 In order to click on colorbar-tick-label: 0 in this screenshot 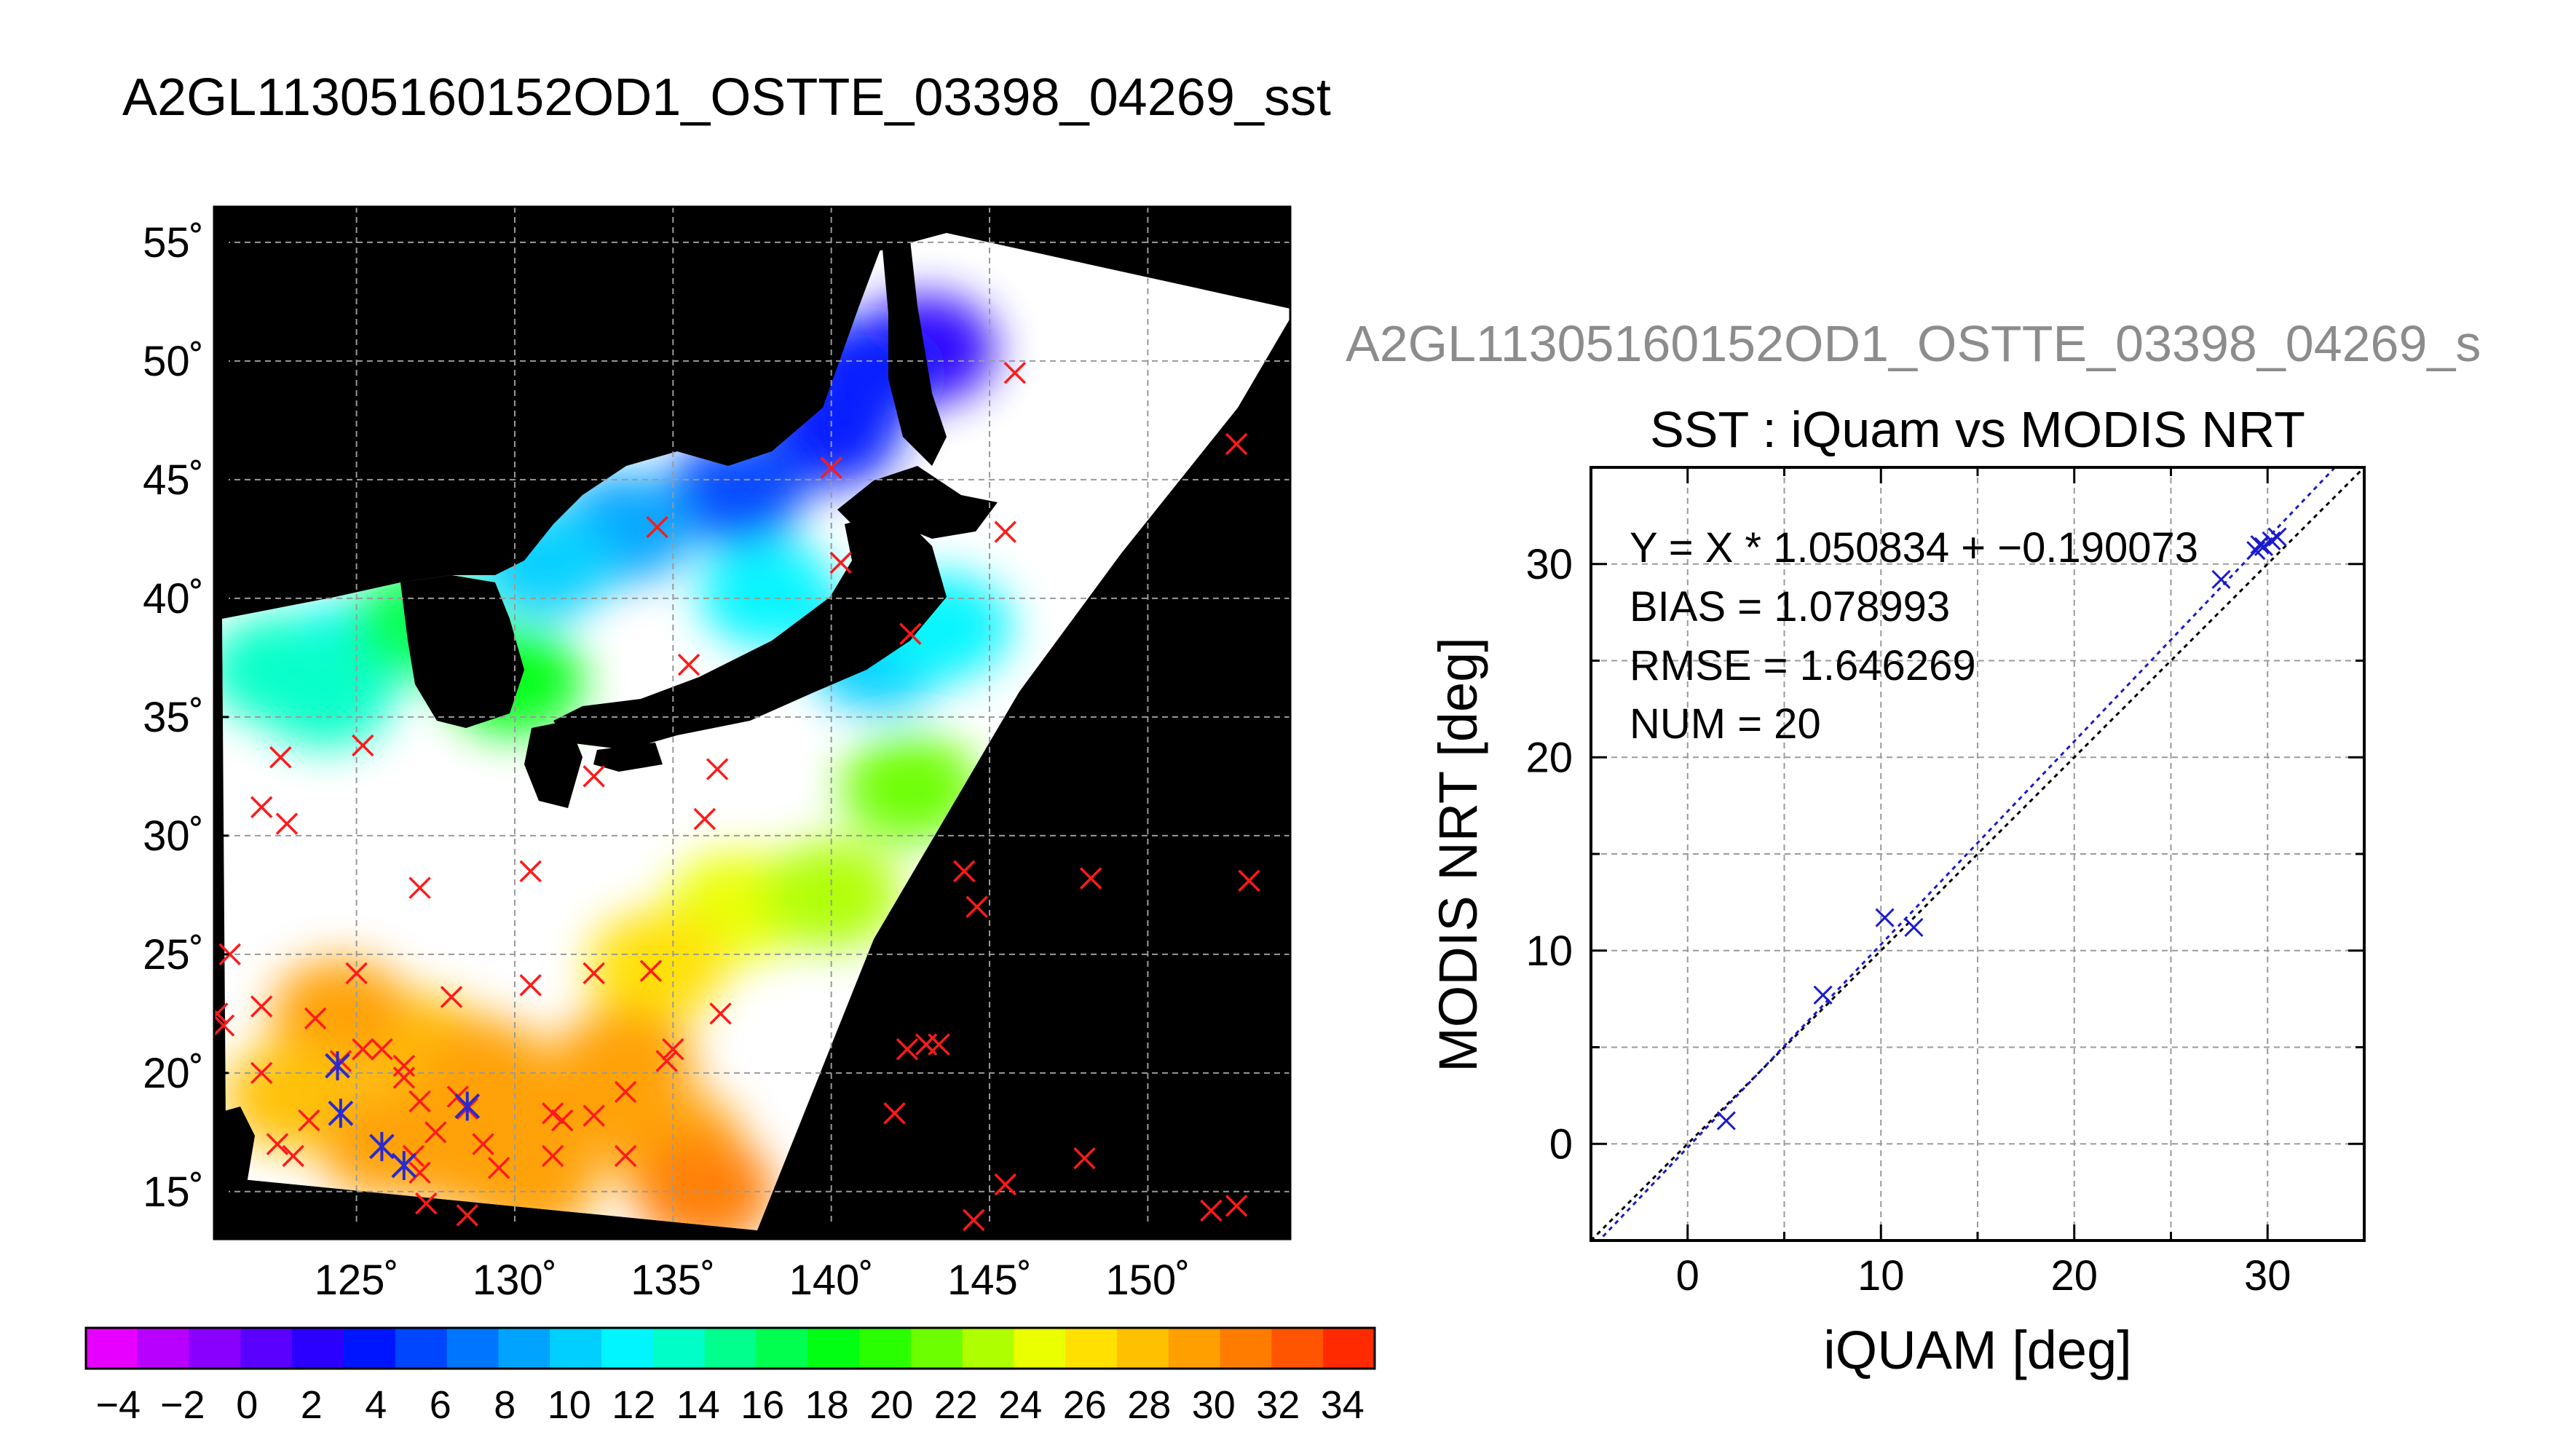, I will do `click(247, 1405)`.